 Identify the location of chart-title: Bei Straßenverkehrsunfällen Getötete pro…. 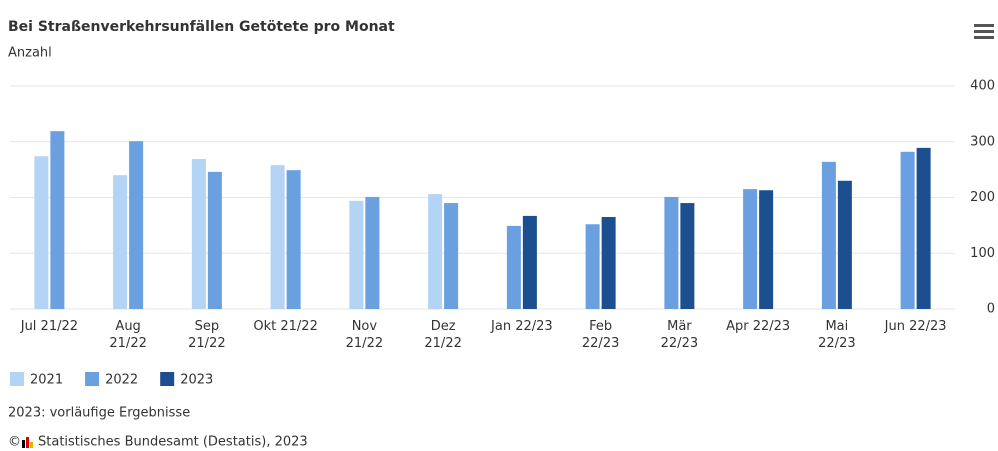
(201, 27).